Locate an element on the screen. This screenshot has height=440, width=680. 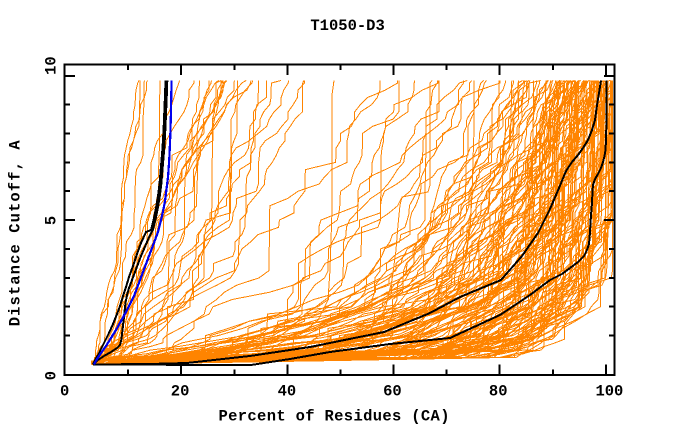
svg-text: 5 is located at coordinates (52, 220).